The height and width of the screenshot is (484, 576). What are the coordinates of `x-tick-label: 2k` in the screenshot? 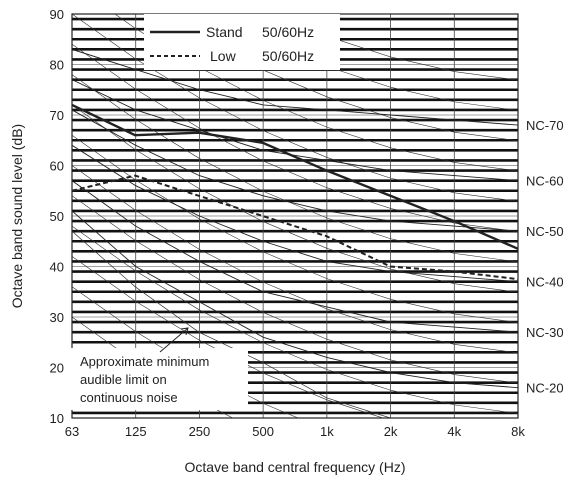 It's located at (391, 431).